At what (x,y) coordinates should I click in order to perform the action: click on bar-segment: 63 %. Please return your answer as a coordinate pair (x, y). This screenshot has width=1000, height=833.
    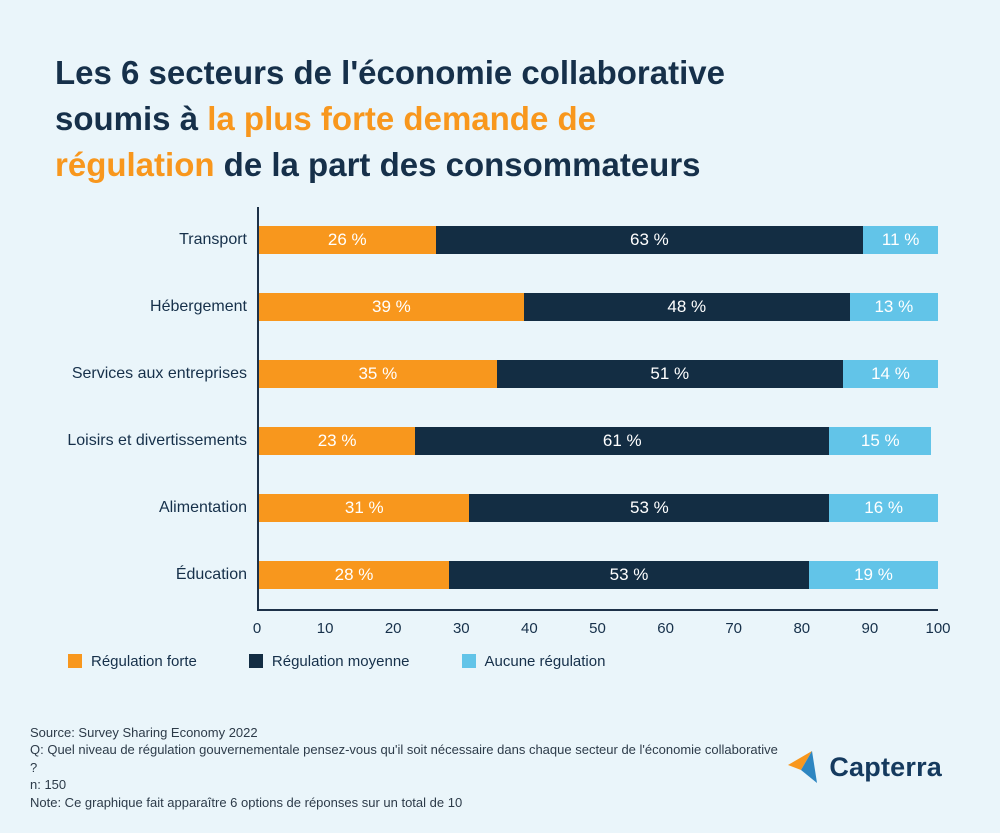
    Looking at the image, I should click on (649, 240).